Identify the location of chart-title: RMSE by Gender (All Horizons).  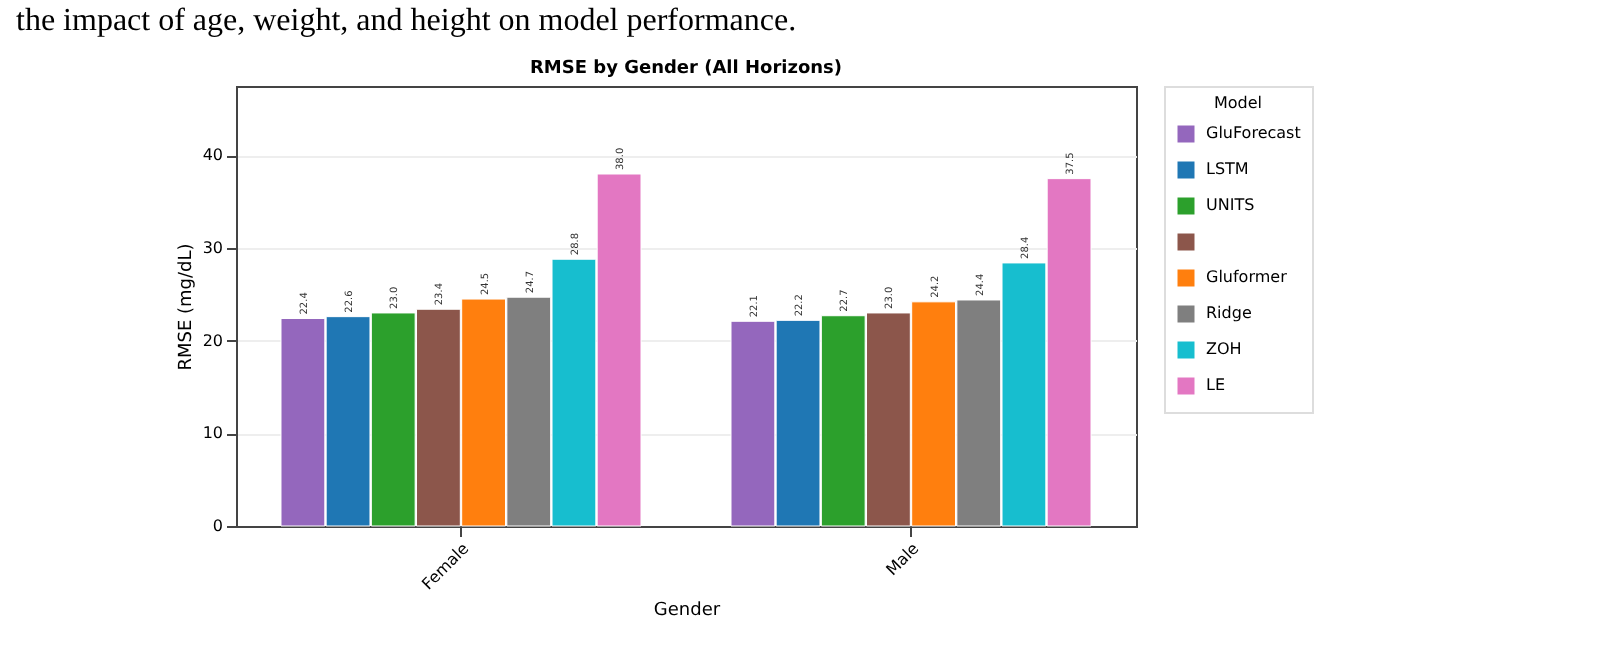
(686, 69).